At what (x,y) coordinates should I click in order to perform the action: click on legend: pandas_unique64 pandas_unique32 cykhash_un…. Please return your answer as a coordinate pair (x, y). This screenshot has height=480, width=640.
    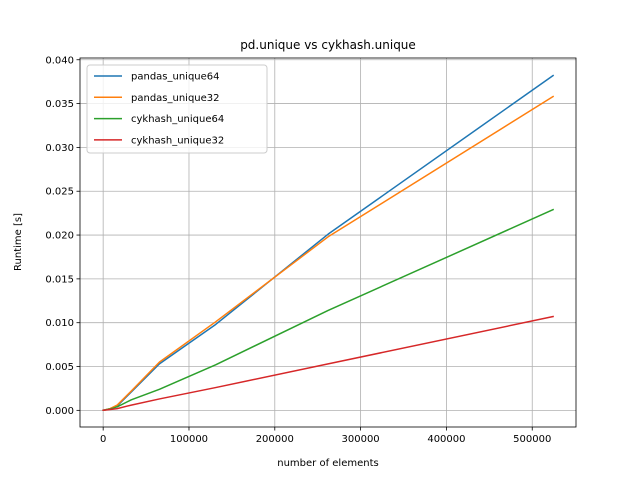
    Looking at the image, I should click on (177, 109).